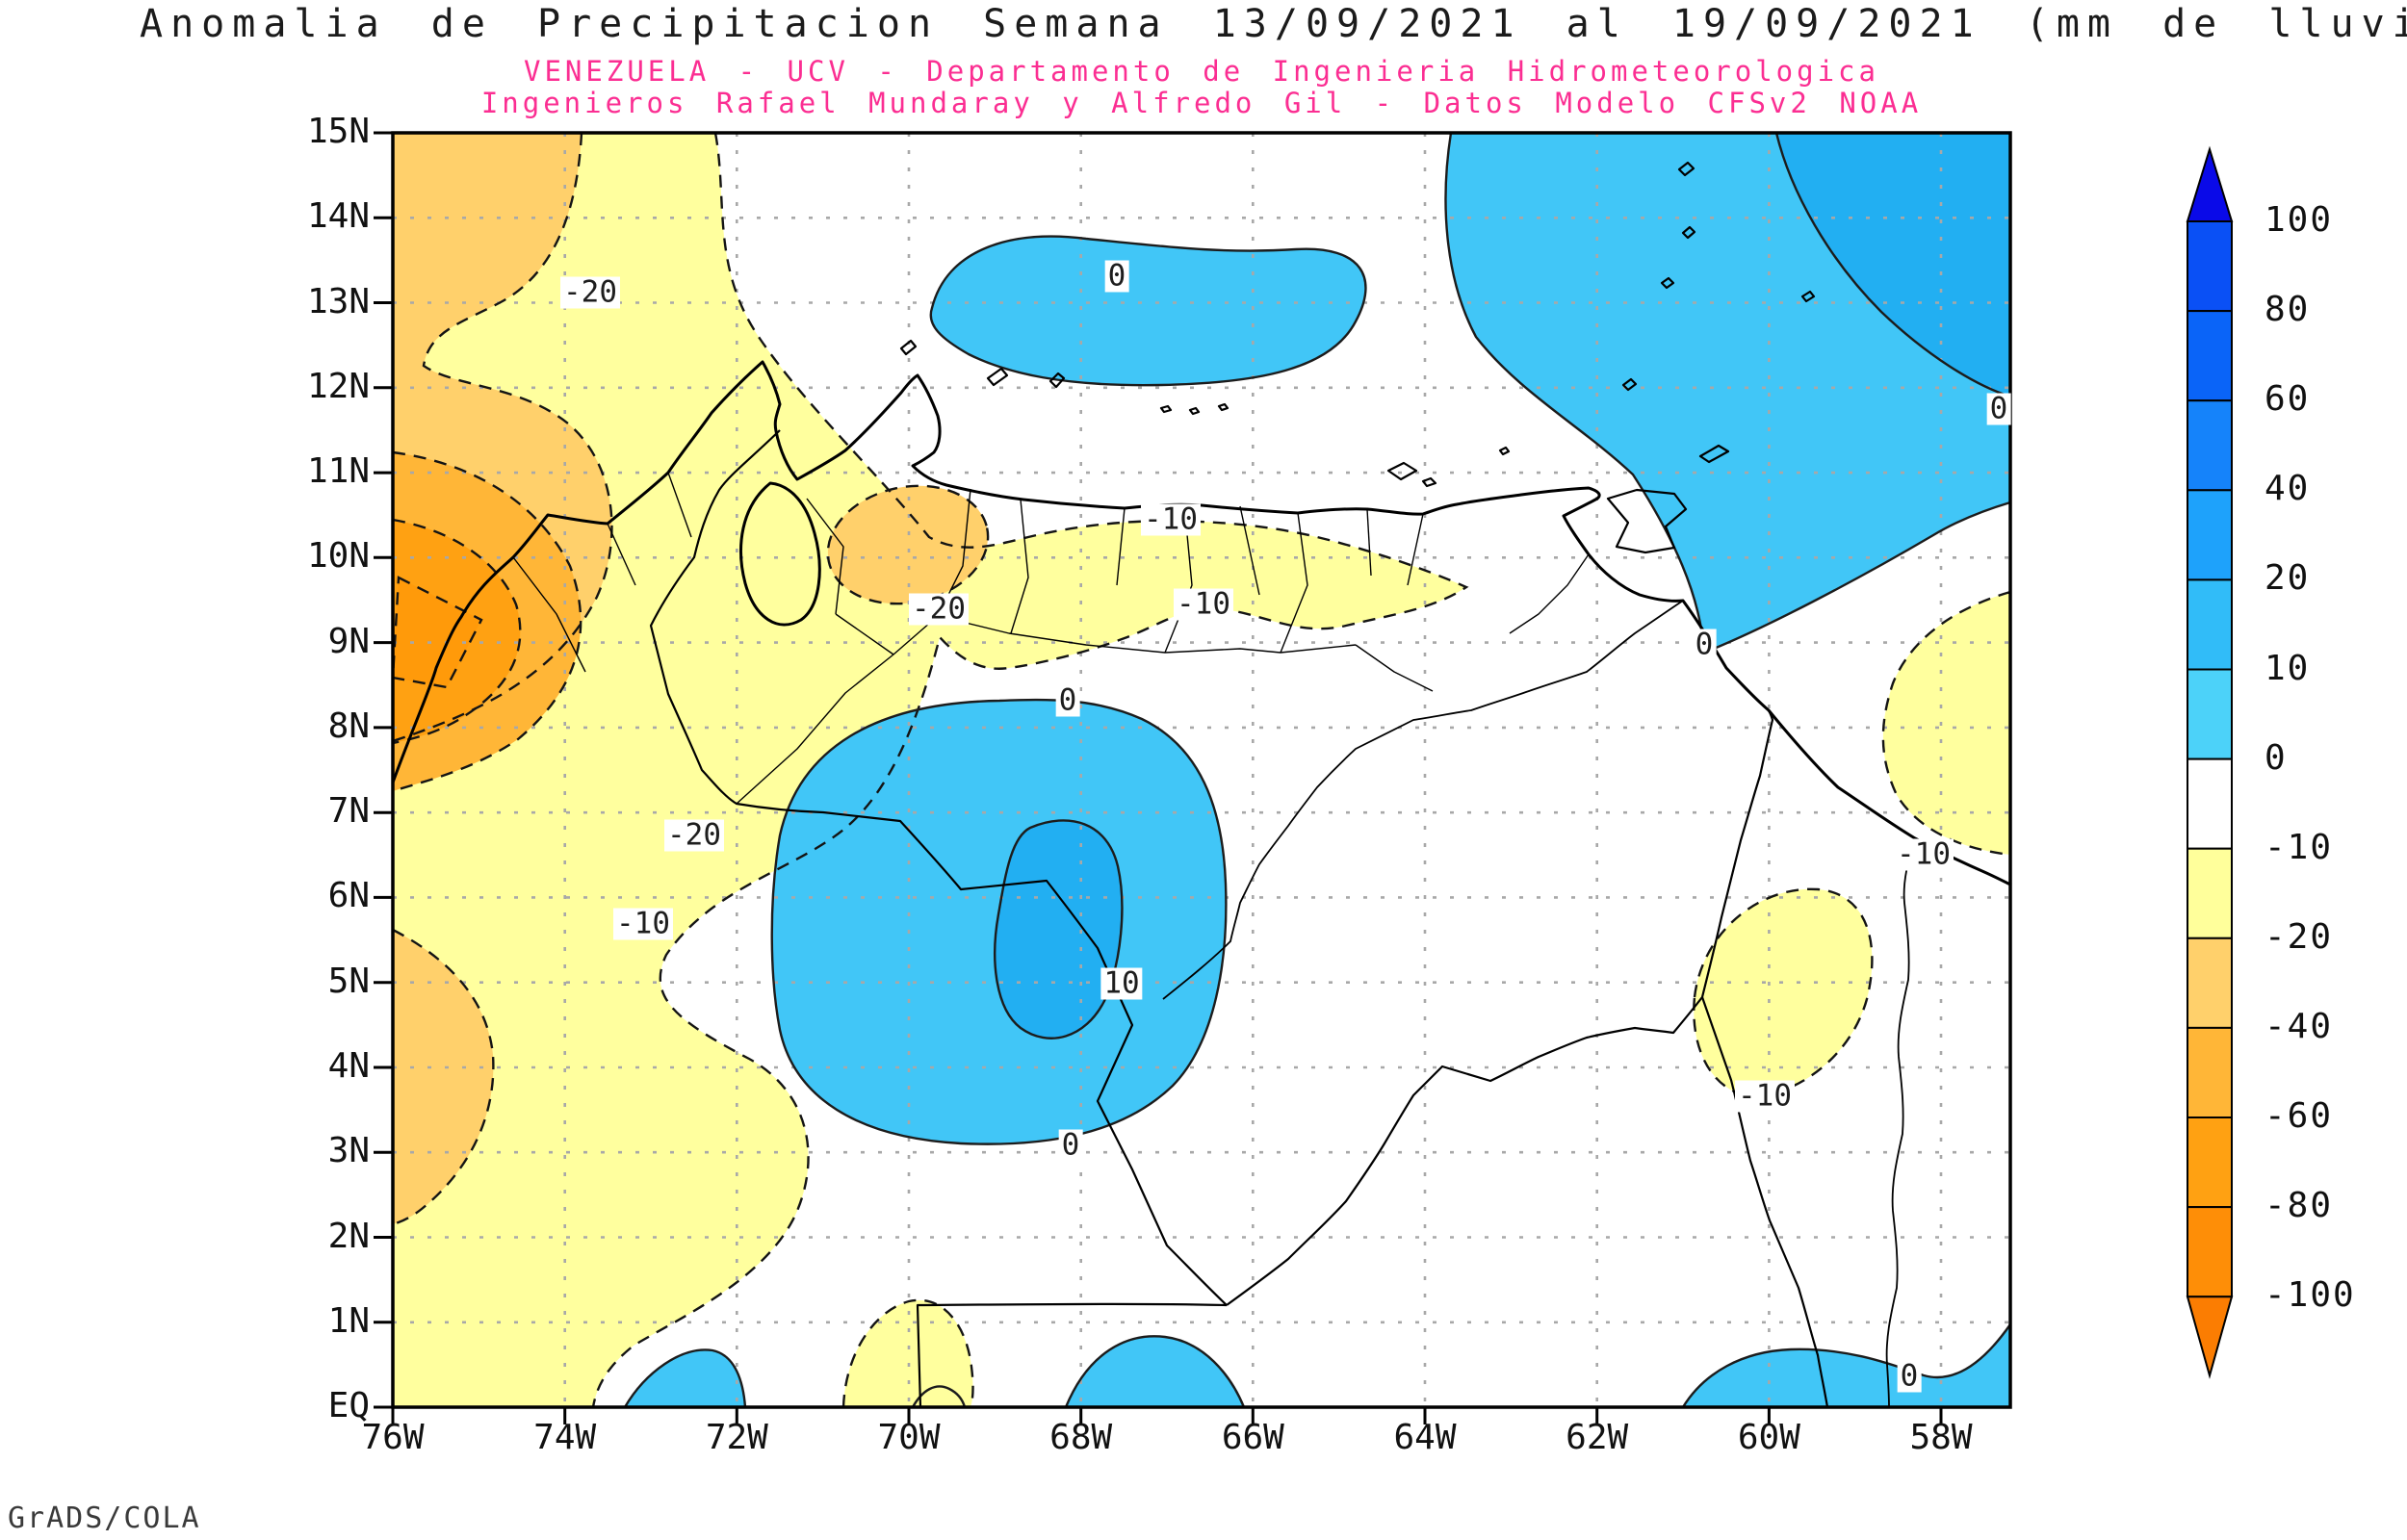  Describe the element at coordinates (1423, 800) in the screenshot. I see `orinoco-river` at that location.